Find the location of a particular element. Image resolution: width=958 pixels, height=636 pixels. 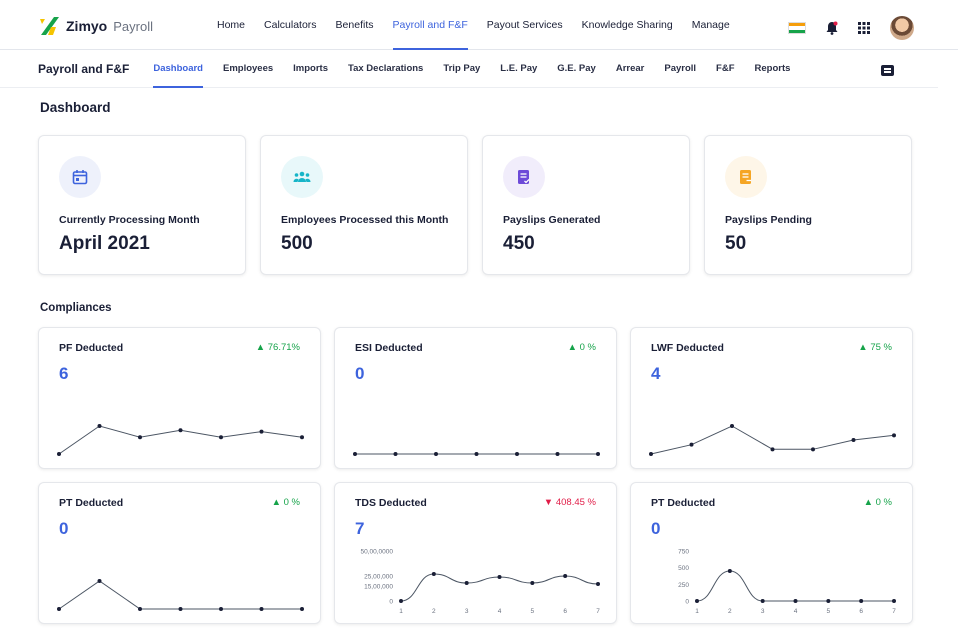

top-nav-payout-services: Payout Services is located at coordinates (524, 25).